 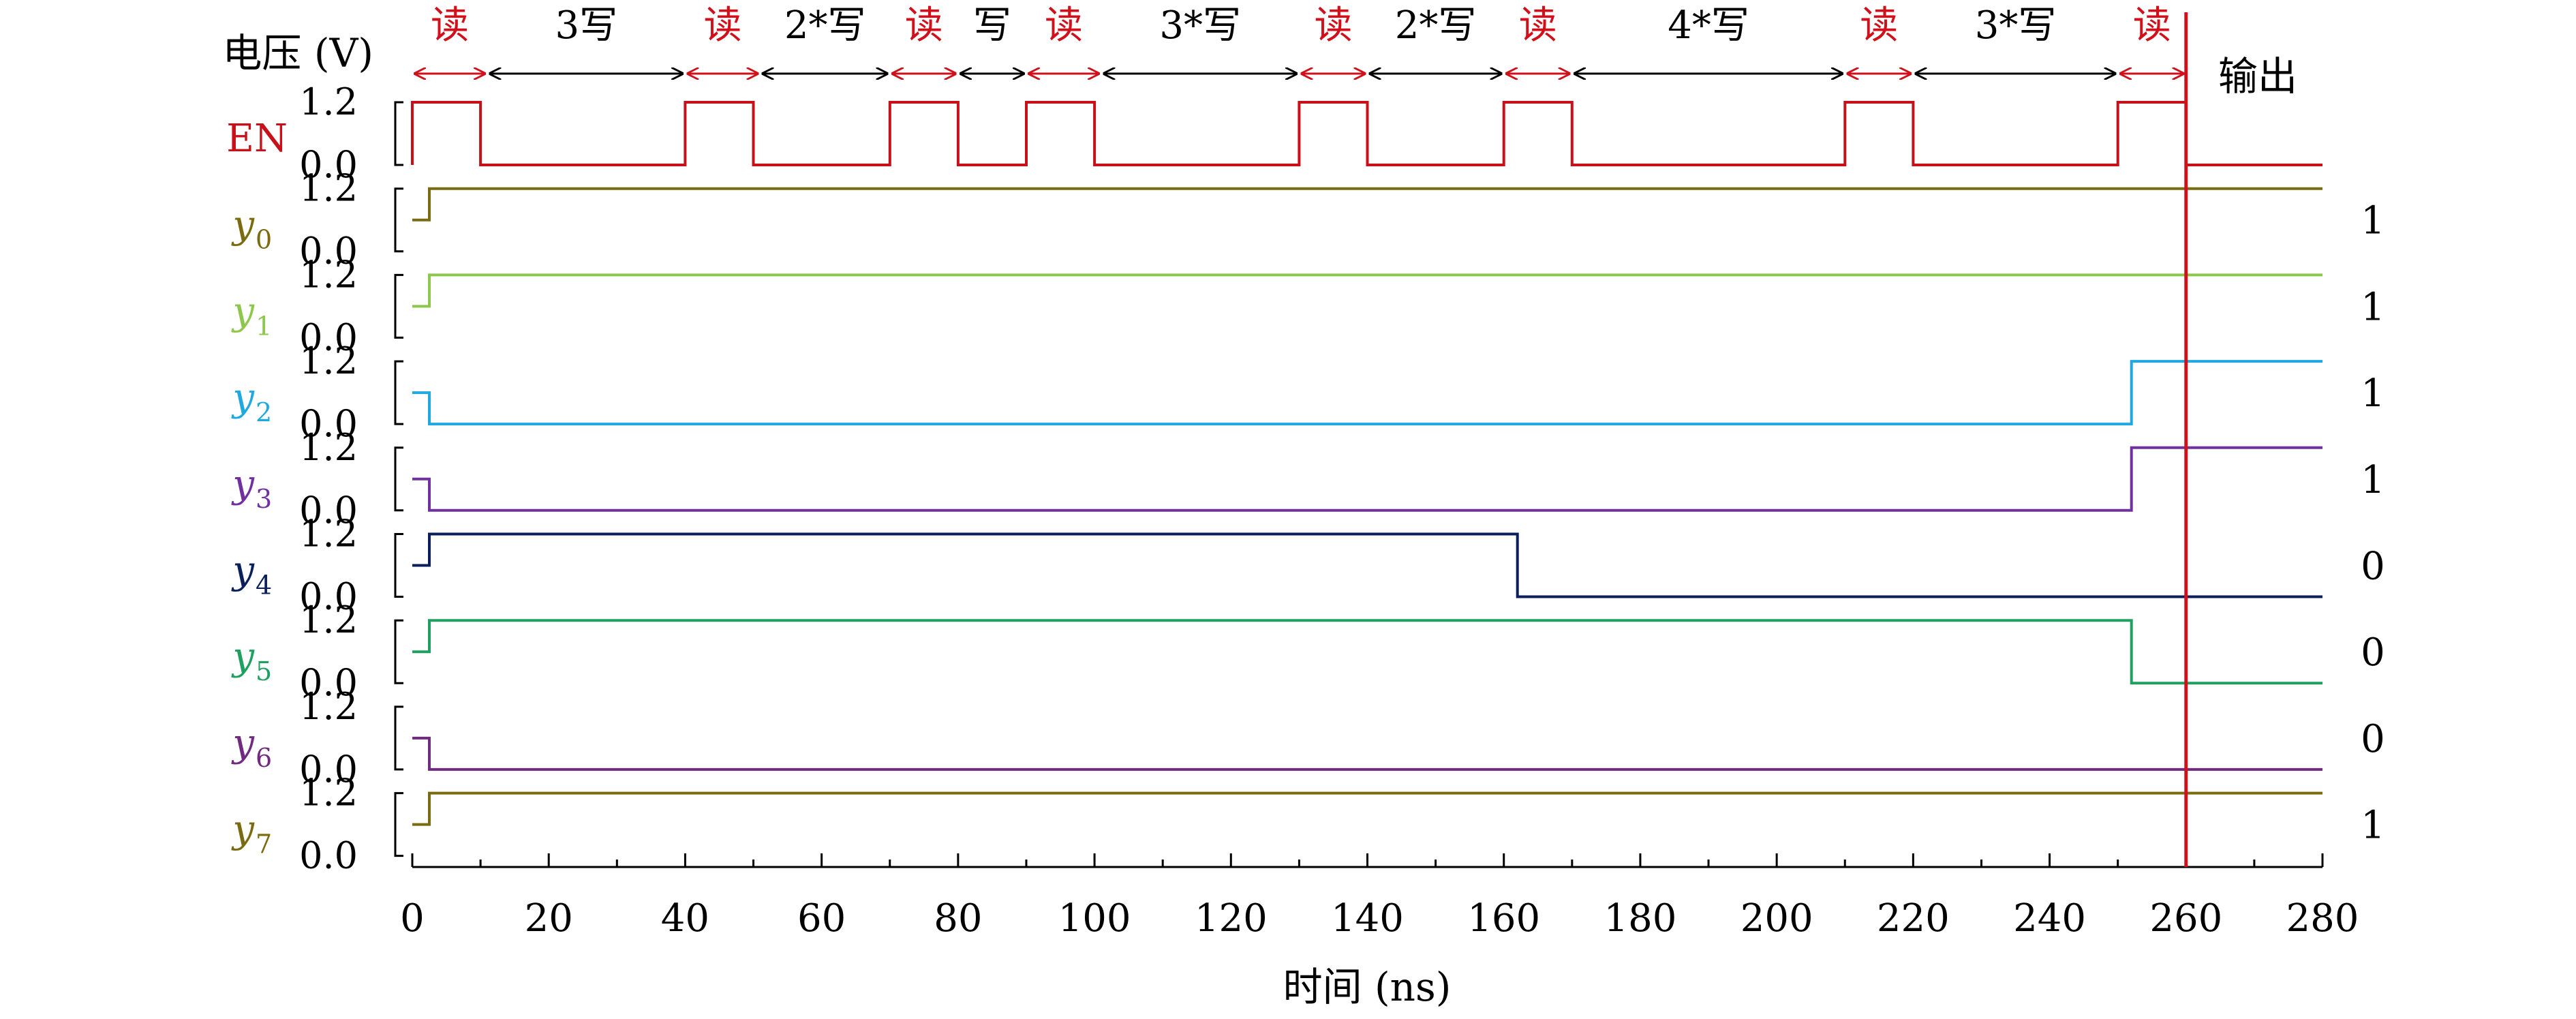 What do you see at coordinates (264, 585) in the screenshot?
I see `series-label-subscript: 4` at bounding box center [264, 585].